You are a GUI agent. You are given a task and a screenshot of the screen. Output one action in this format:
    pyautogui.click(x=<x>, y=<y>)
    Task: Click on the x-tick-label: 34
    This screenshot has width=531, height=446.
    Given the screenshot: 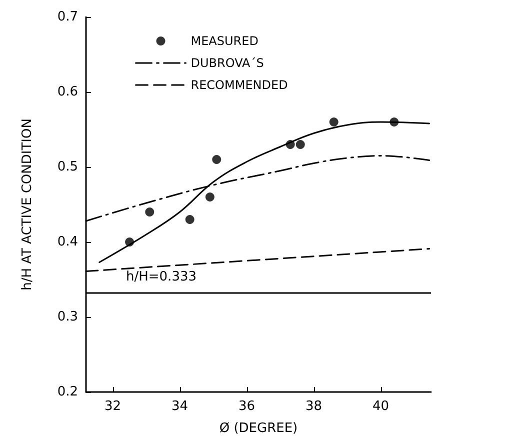 What is the action you would take?
    pyautogui.click(x=180, y=406)
    